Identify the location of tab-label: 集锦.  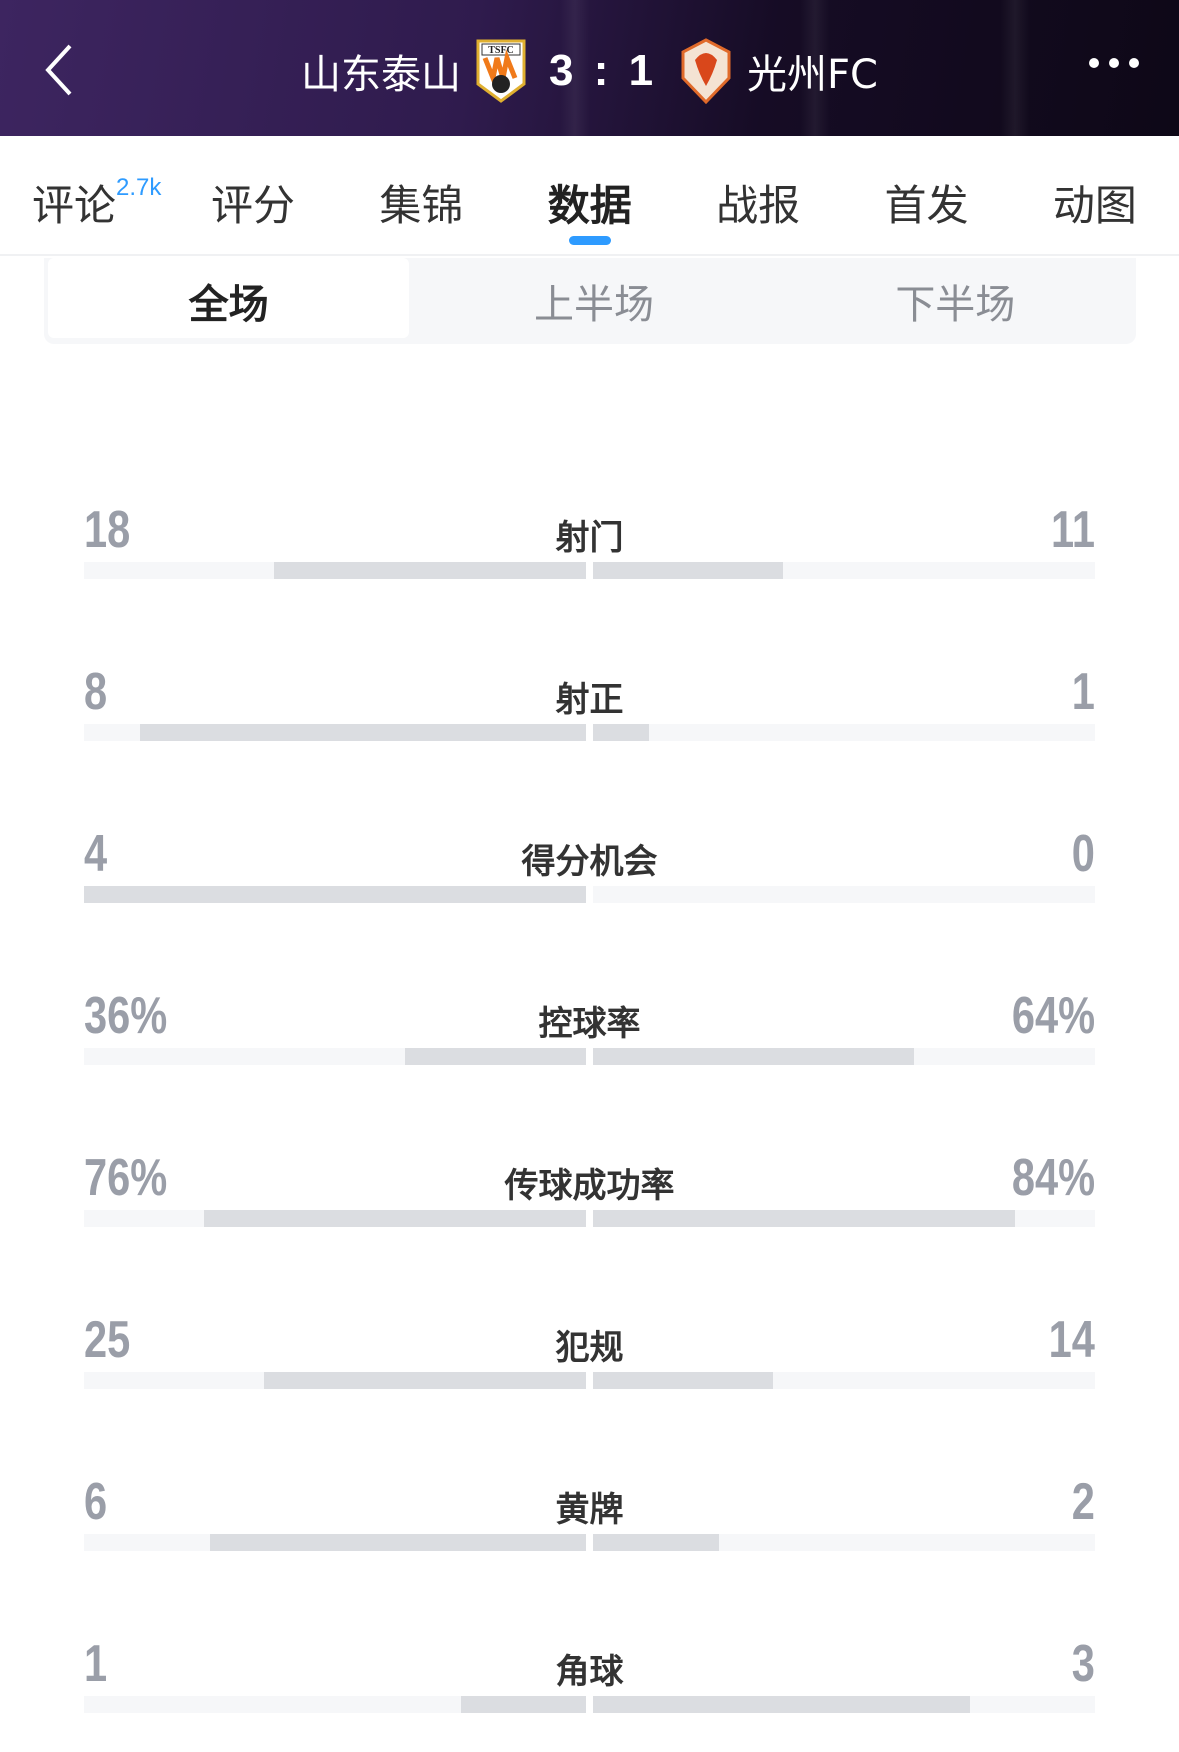
(421, 205).